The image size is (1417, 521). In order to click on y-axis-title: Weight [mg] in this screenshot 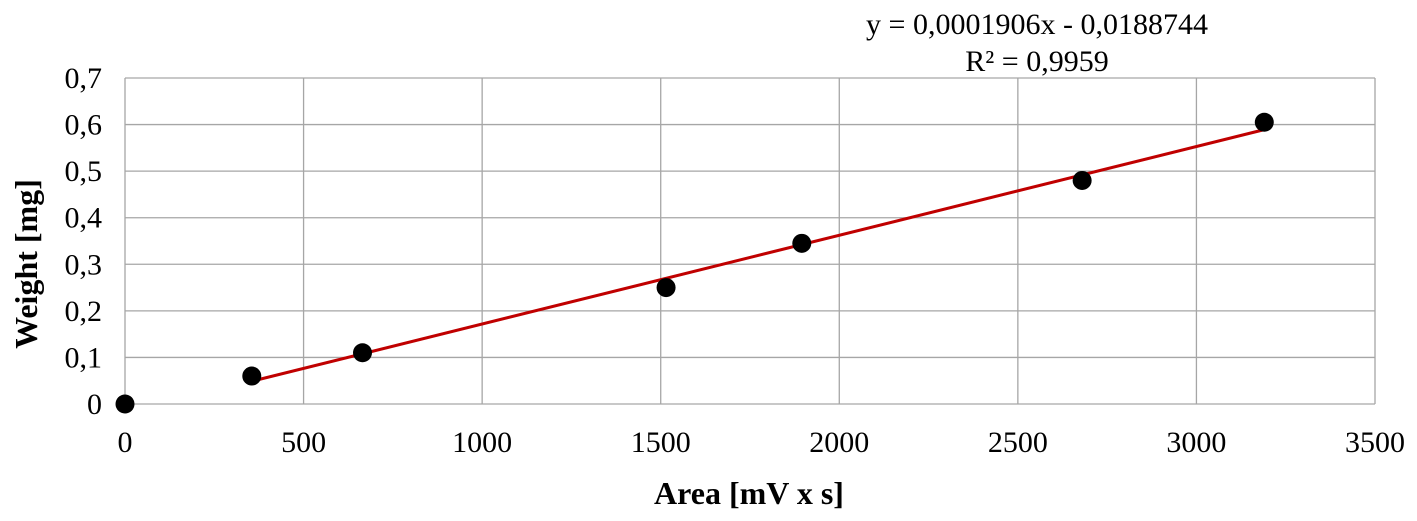, I will do `click(26, 264)`.